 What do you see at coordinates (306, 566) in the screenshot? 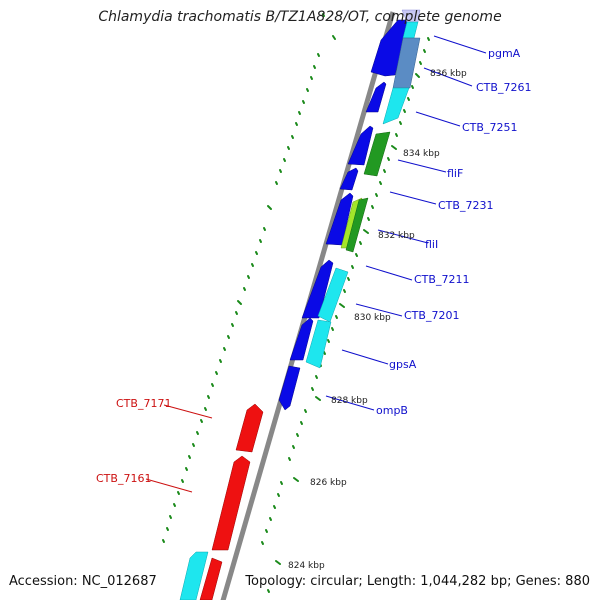
I see `ruler-label-824: 824 kbp` at bounding box center [306, 566].